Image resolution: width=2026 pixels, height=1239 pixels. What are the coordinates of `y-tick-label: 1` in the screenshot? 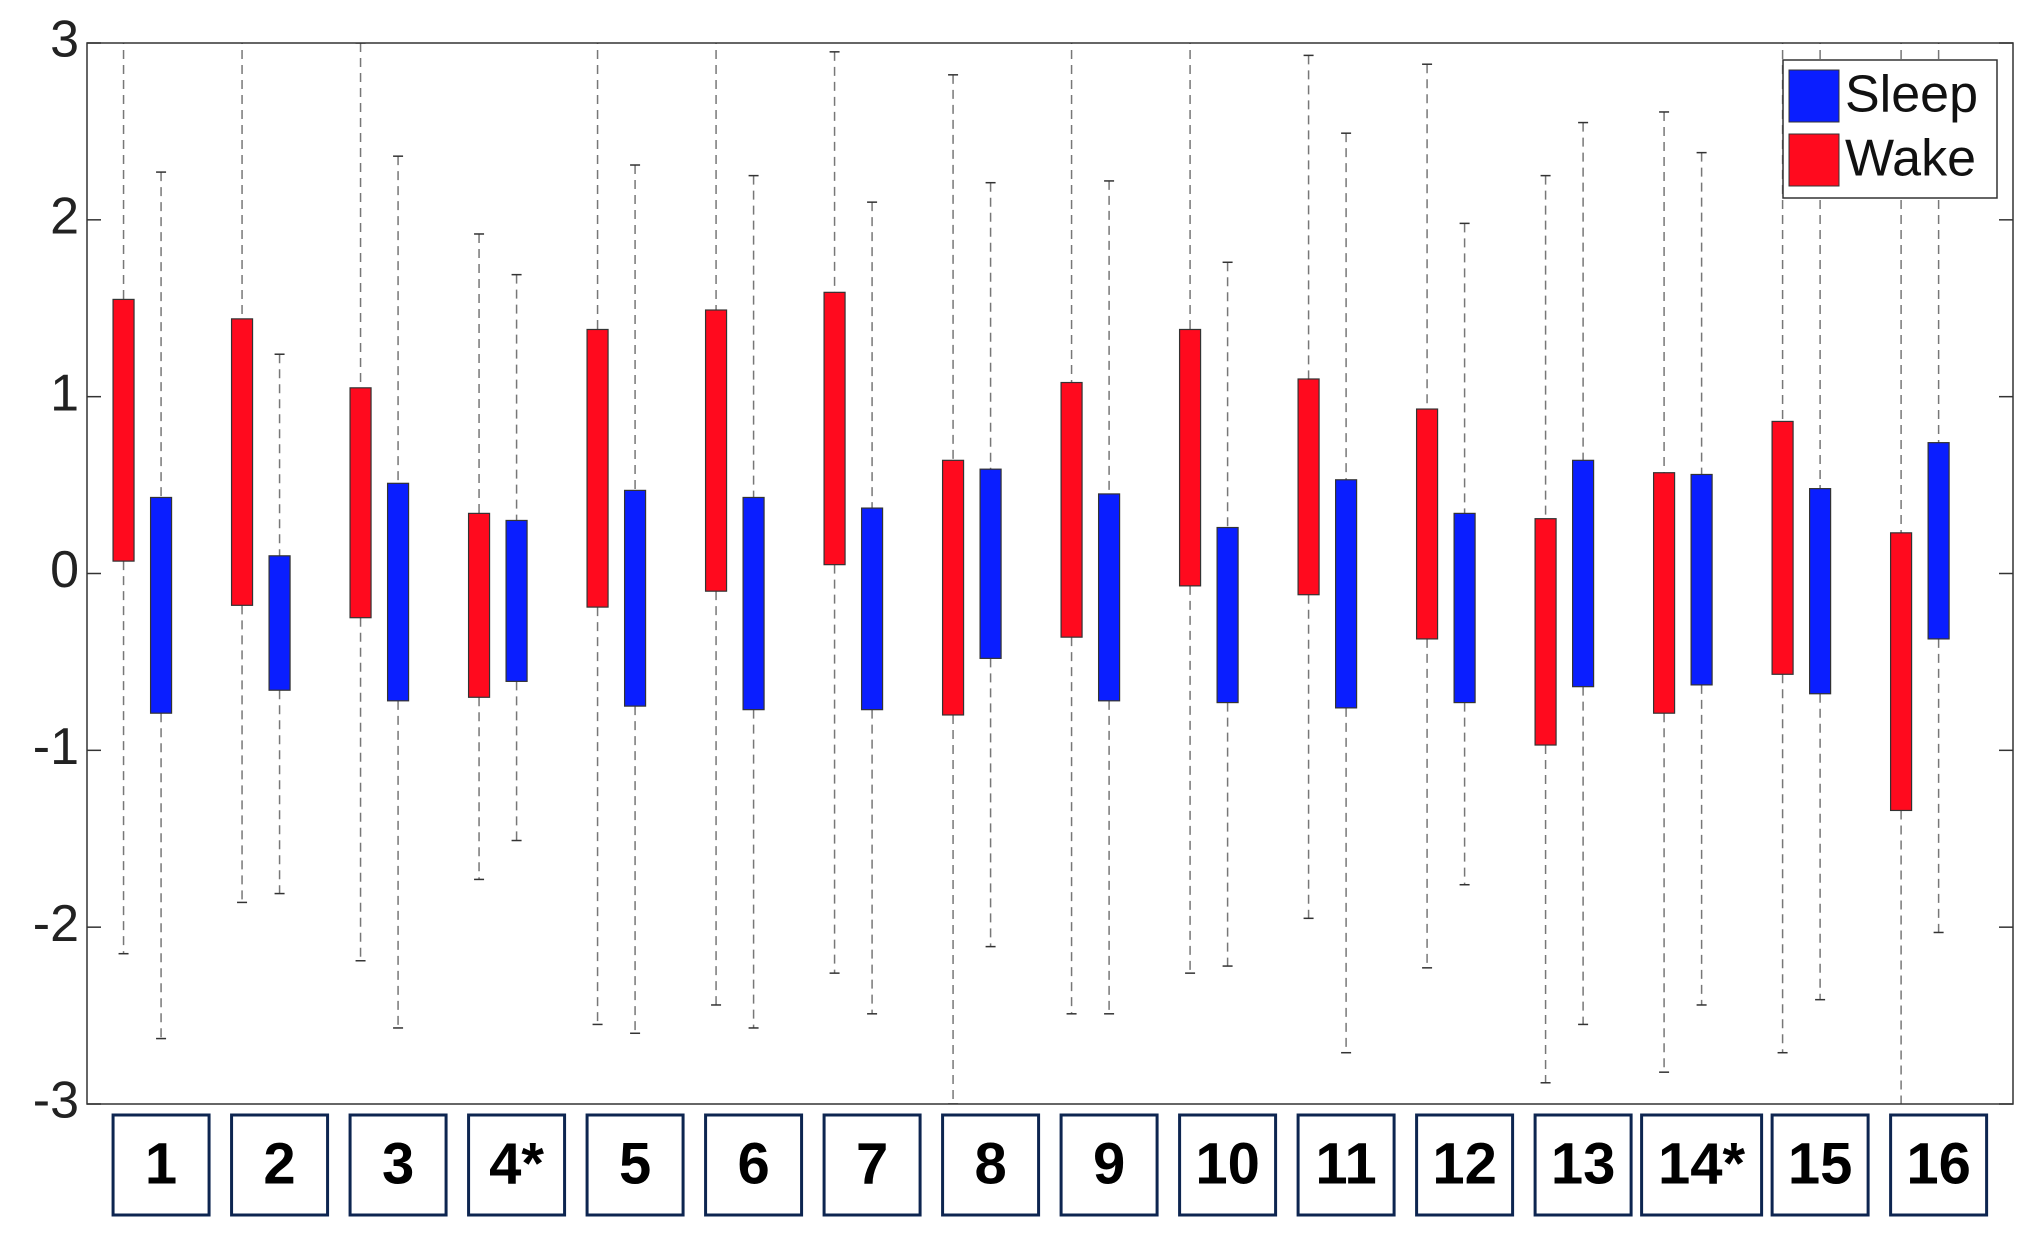 It's located at (64, 393).